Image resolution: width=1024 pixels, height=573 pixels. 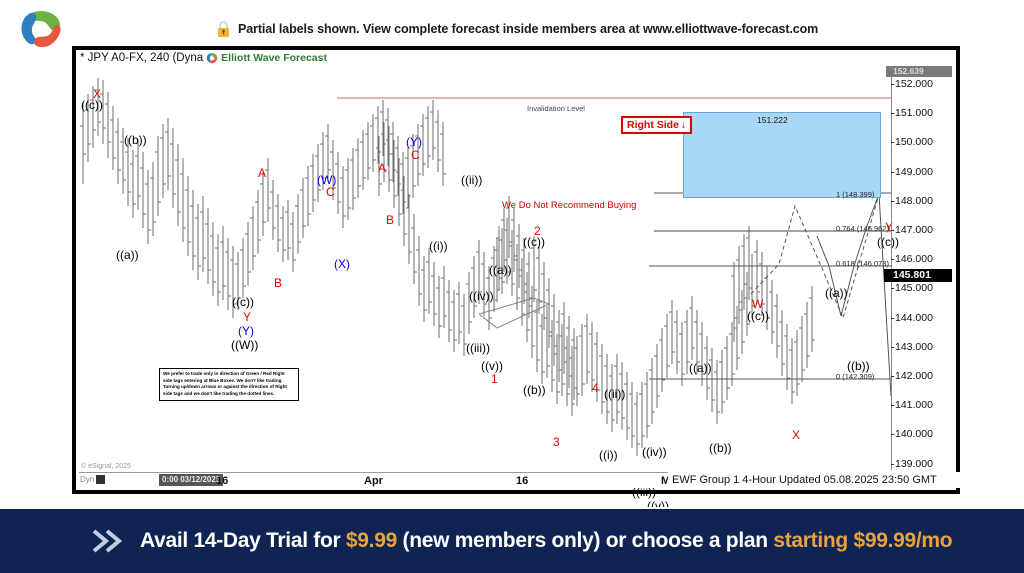 I want to click on time-axis-start-label: 0:00 03/12/2025, so click(x=191, y=480).